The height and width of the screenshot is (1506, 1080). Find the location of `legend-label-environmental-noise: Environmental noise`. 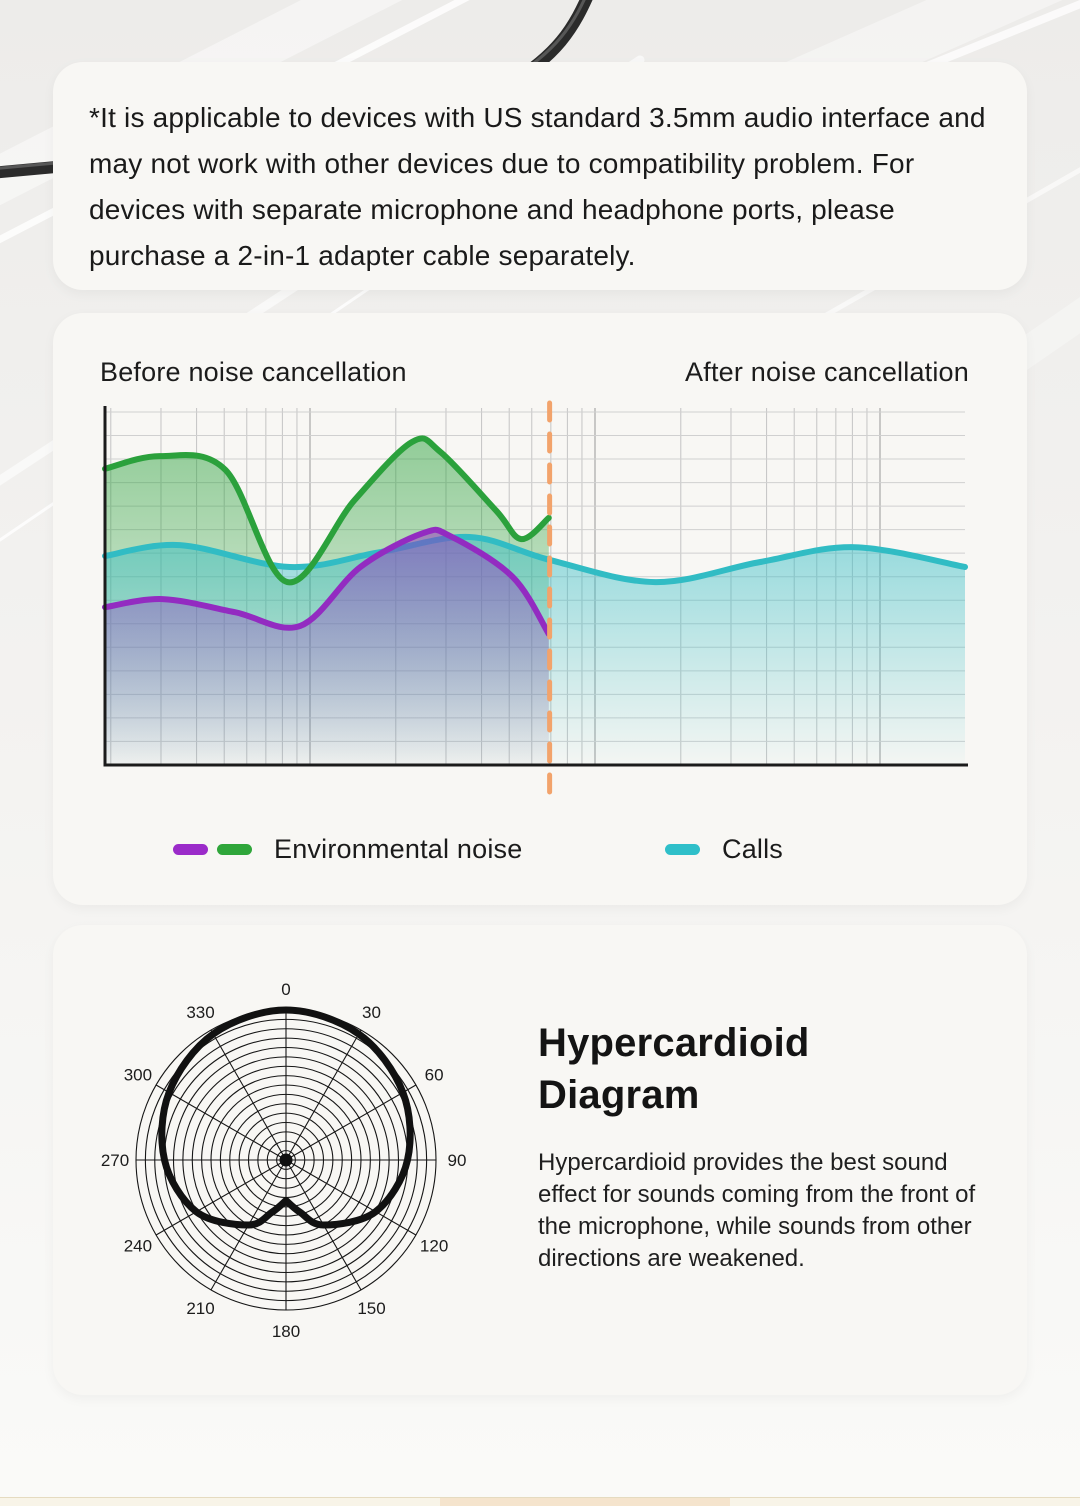

legend-label-environmental-noise: Environmental noise is located at coordinates (398, 848).